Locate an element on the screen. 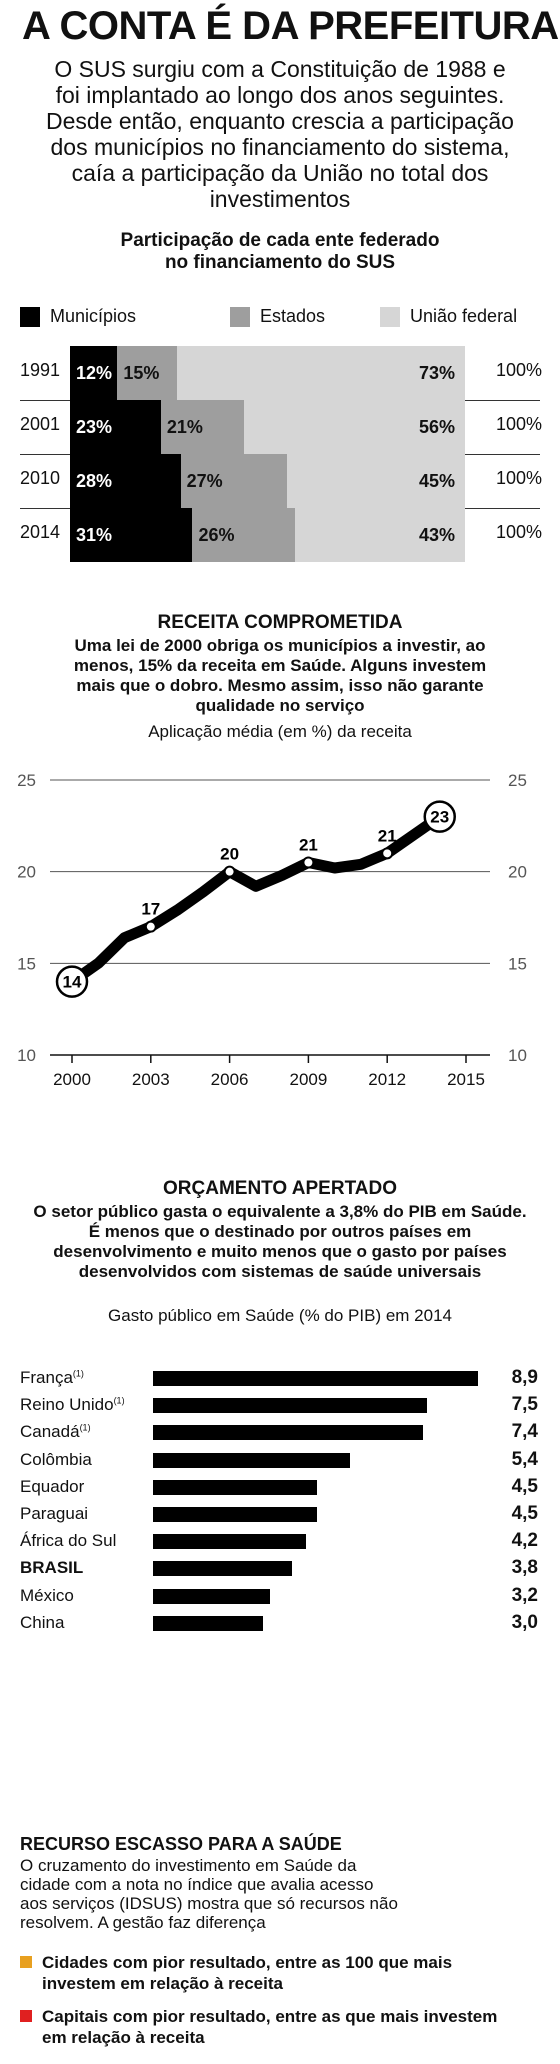 This screenshot has width=560, height=2064. legend-item-uniao: União federal is located at coordinates (448, 316).